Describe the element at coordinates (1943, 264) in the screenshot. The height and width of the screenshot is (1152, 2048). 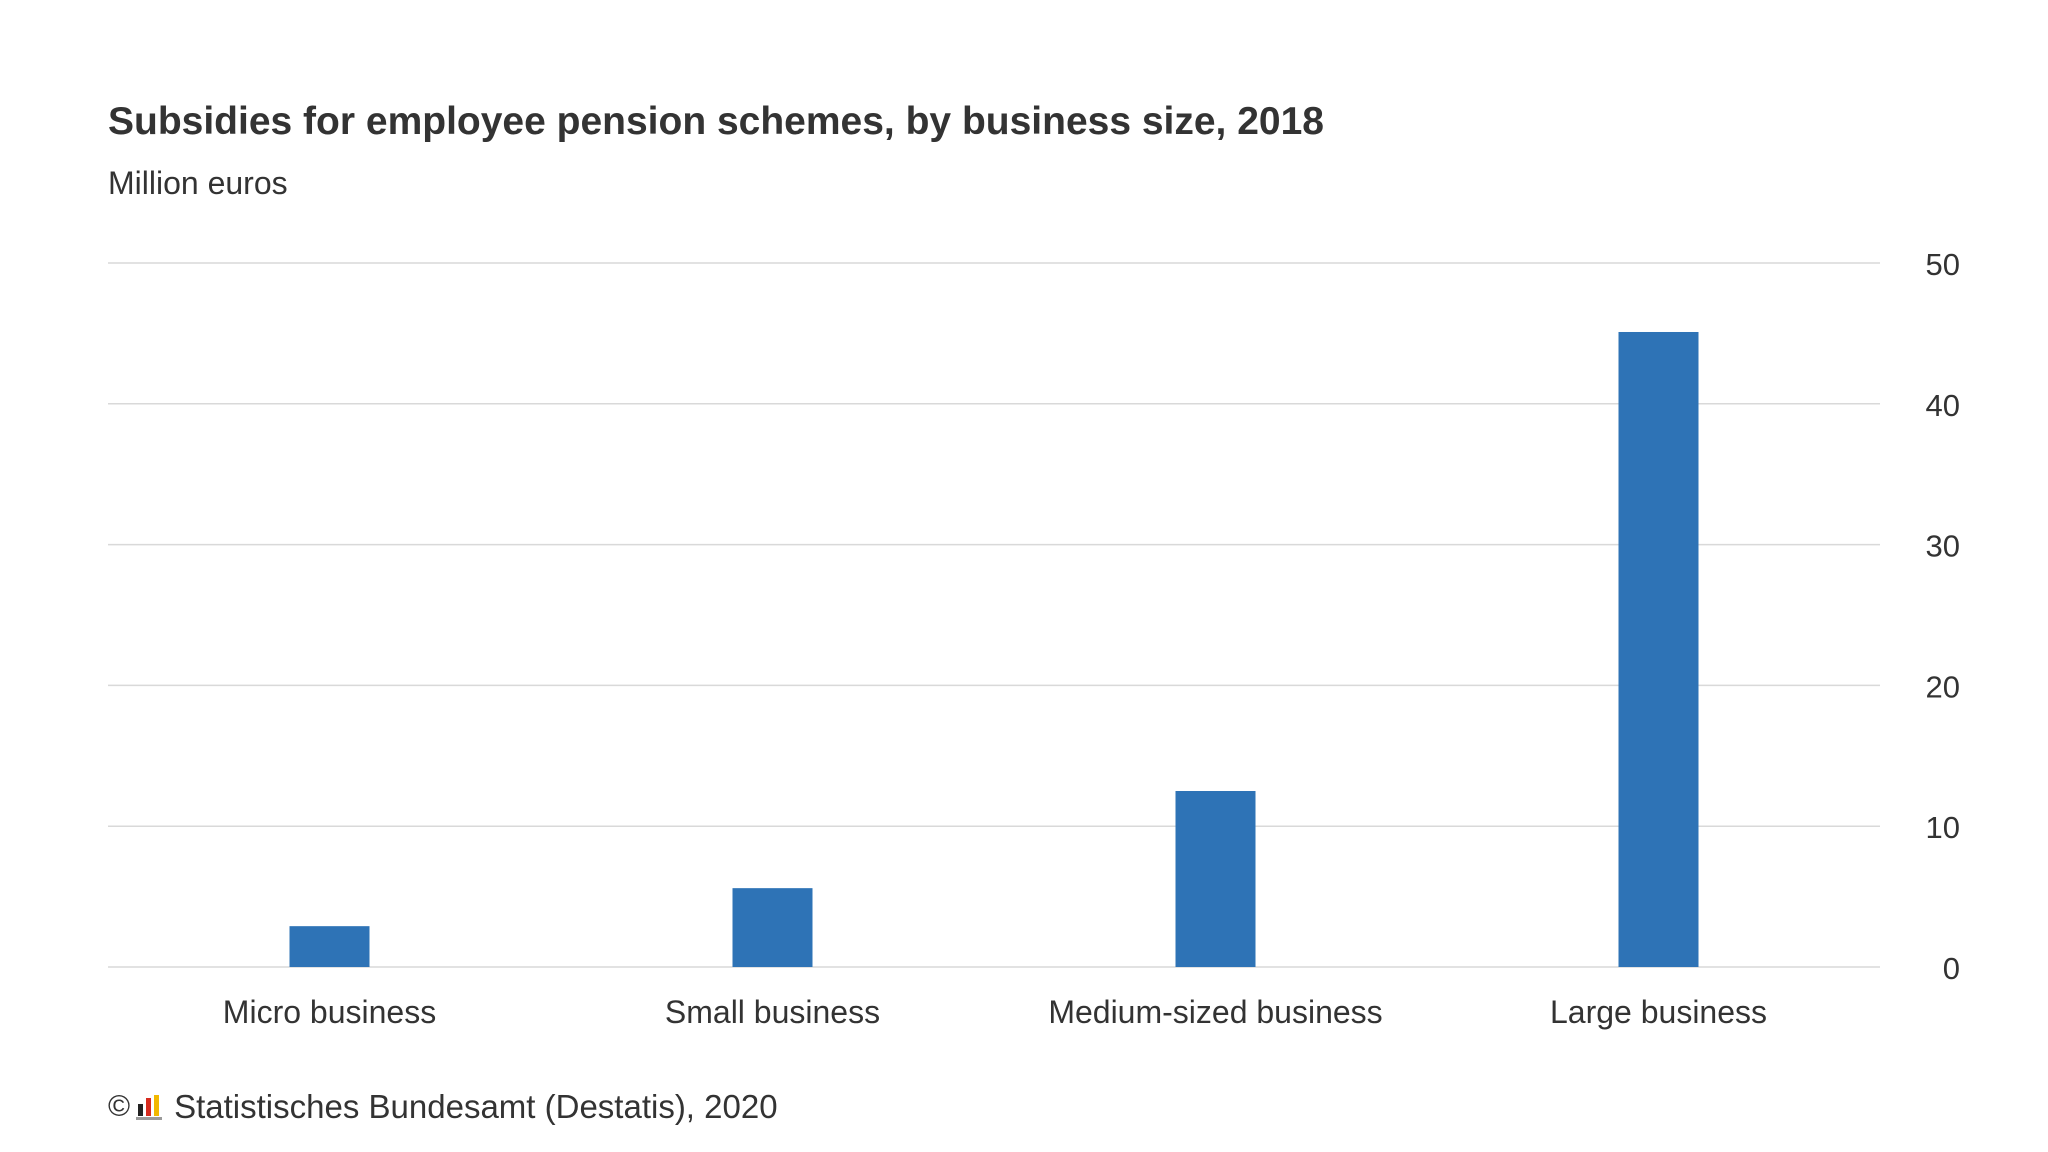
I see `y-tick-label: 50` at that location.